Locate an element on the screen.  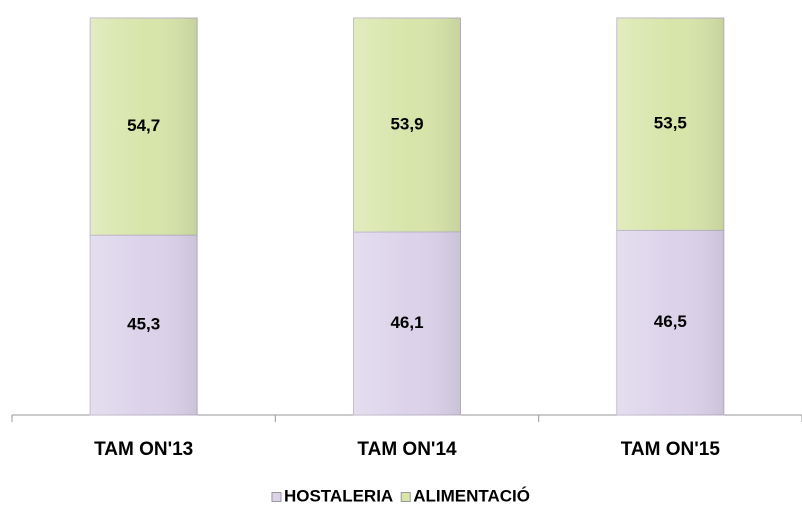
value-label: 46,5 is located at coordinates (670, 321).